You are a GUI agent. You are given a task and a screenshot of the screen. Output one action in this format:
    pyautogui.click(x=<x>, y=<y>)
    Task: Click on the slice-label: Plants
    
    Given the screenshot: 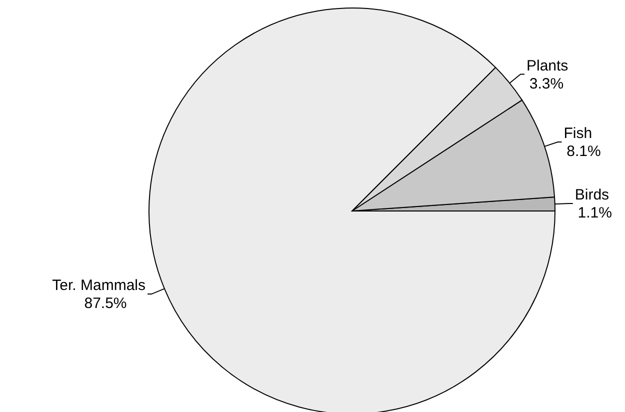 What is the action you would take?
    pyautogui.click(x=547, y=65)
    